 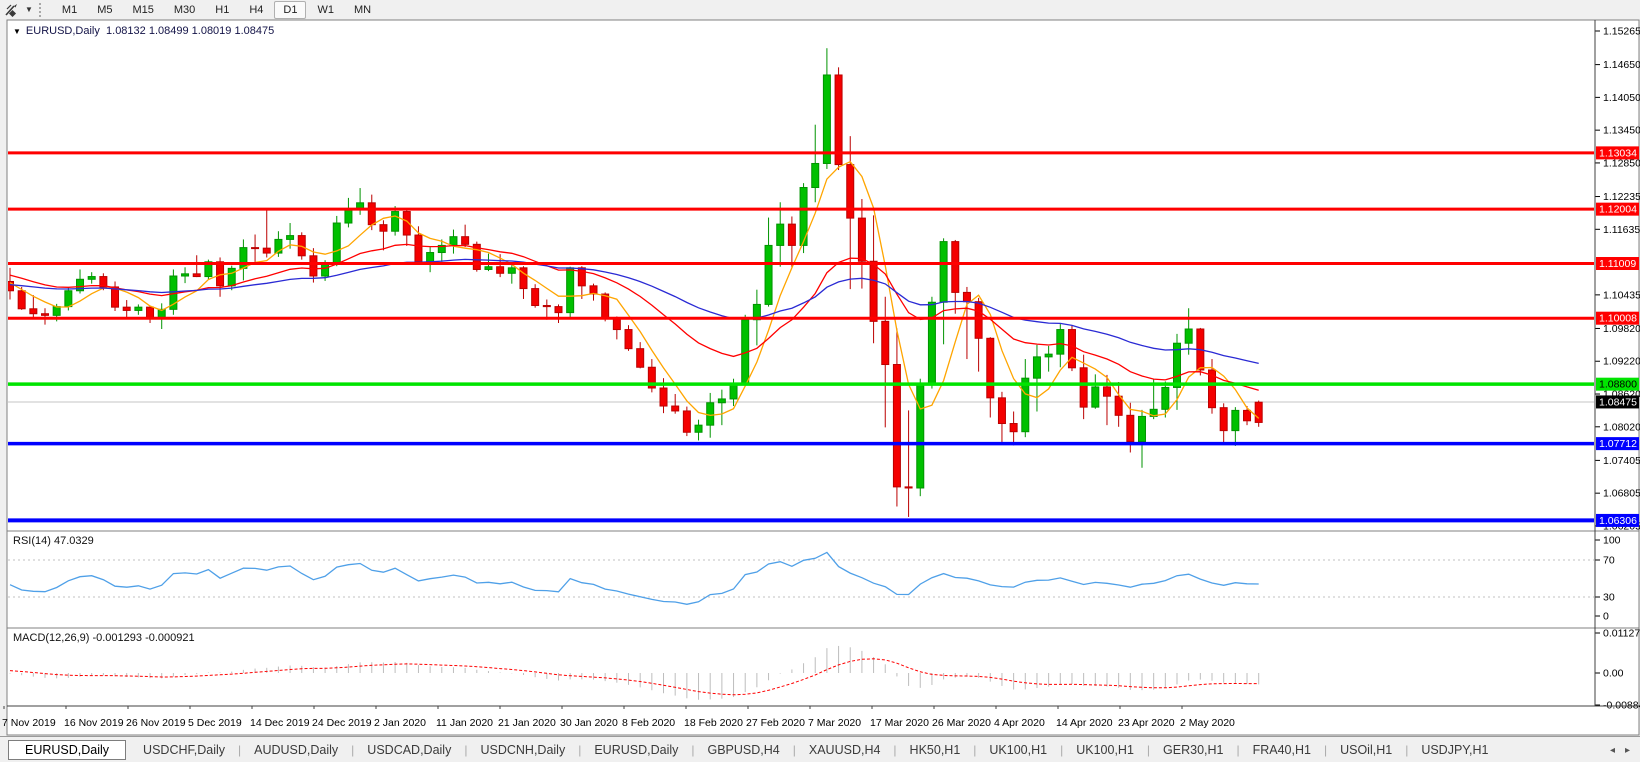 What do you see at coordinates (844, 750) in the screenshot?
I see `chart-tab-XAUUSD-H4: XAUUSD,H4` at bounding box center [844, 750].